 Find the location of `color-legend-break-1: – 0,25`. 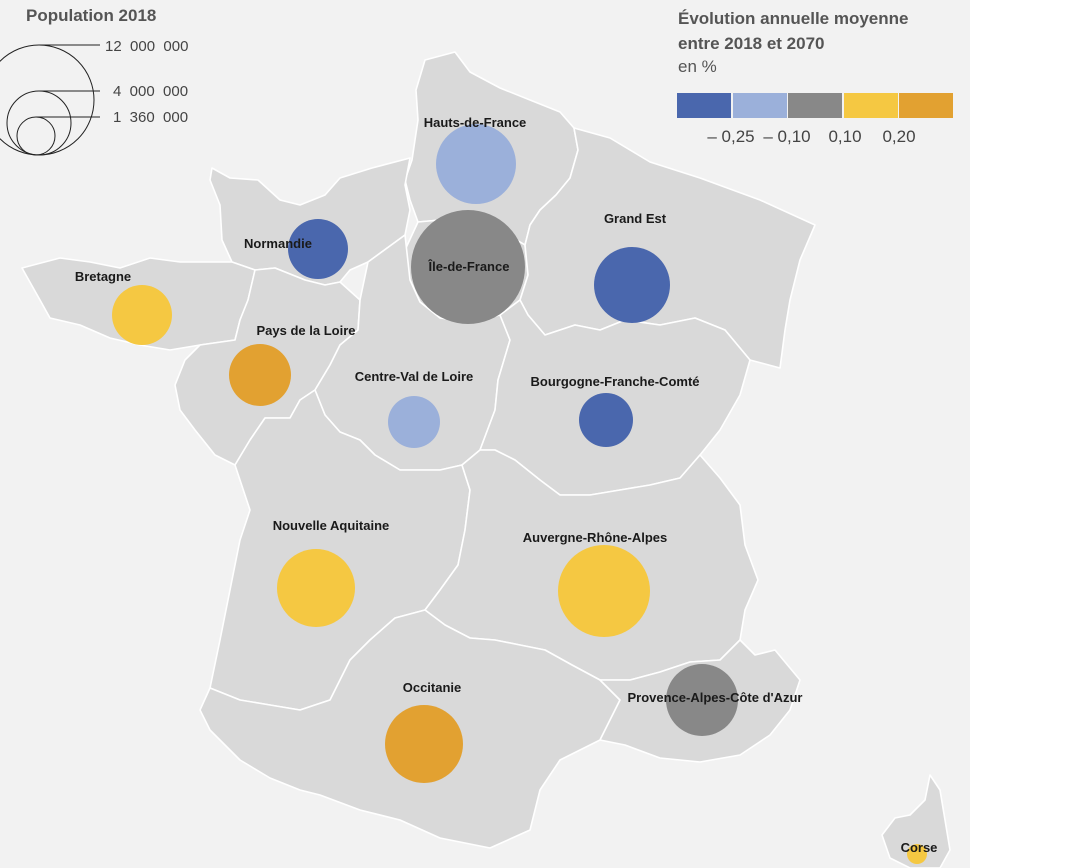

color-legend-break-1: – 0,25 is located at coordinates (731, 136).